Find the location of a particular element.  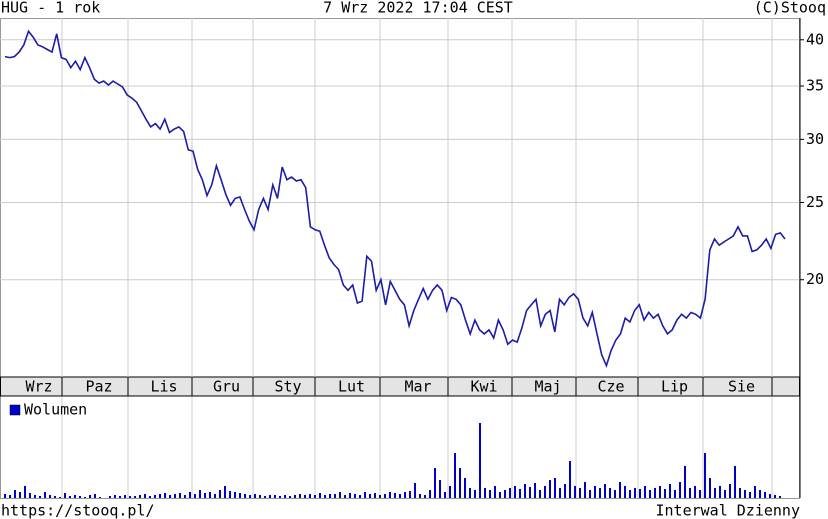

x-tick-label: Sty is located at coordinates (287, 387).